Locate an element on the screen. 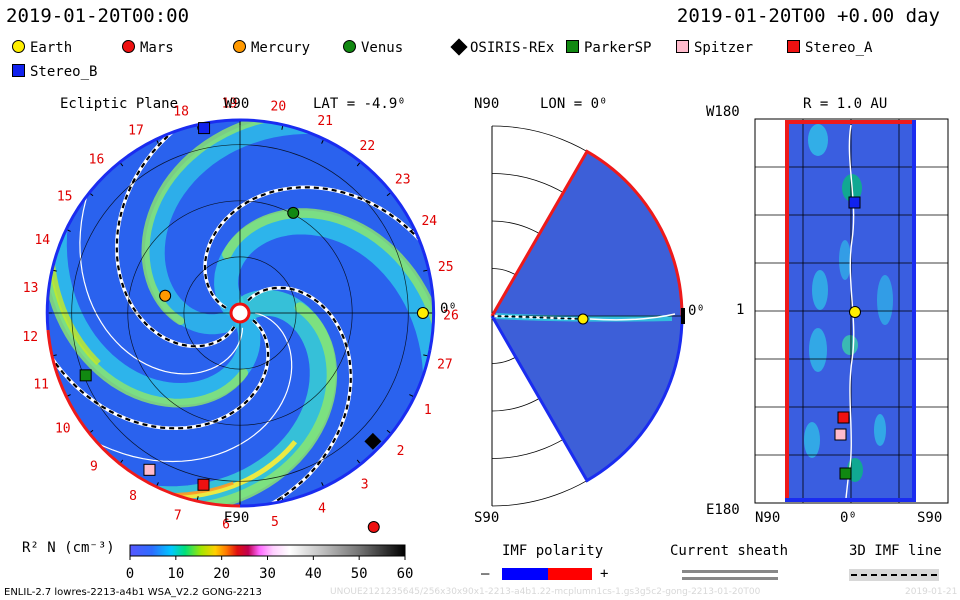 This screenshot has height=600, width=960. longitude-number: 8 is located at coordinates (133, 496).